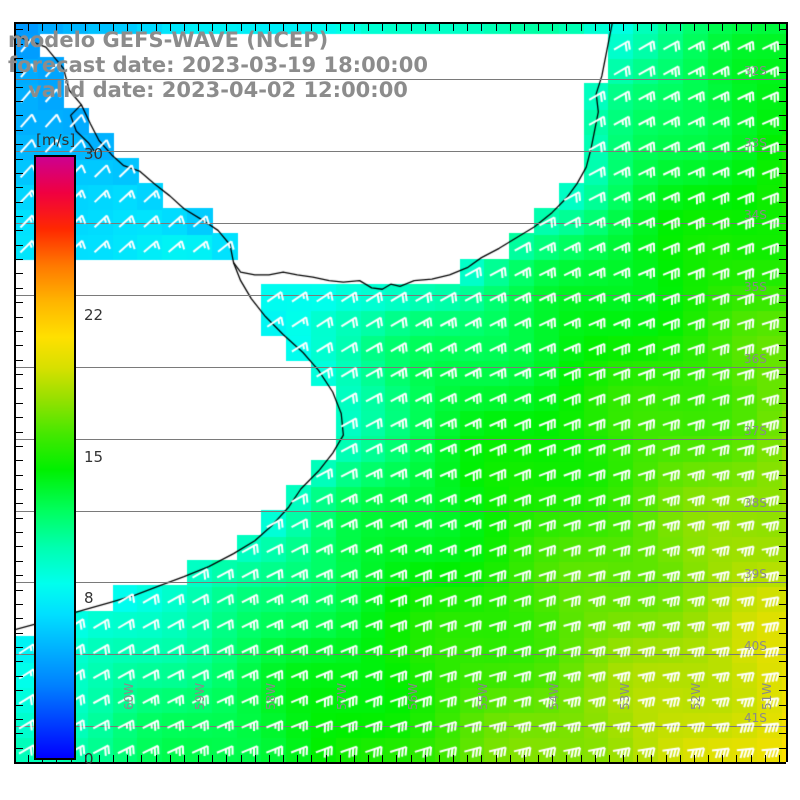  I want to click on longitude-tick-label: 57W, so click(341, 696).